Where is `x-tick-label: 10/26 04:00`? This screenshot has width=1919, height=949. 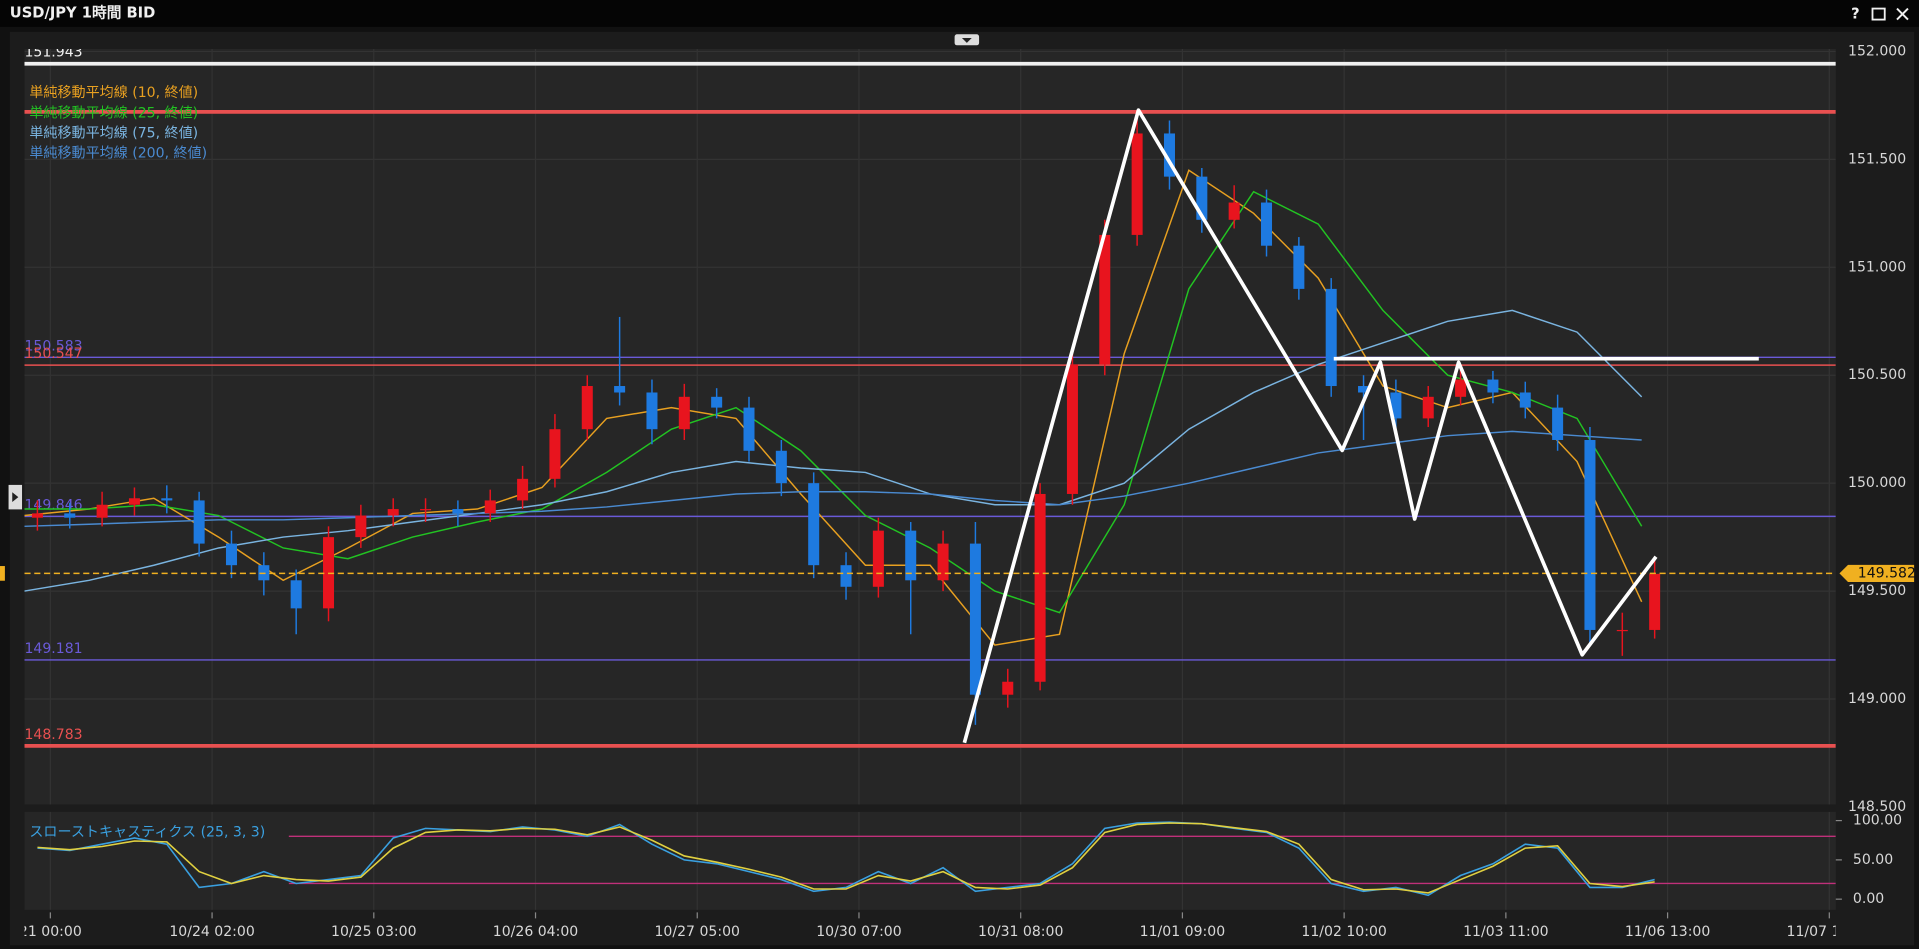 x-tick-label: 10/26 04:00 is located at coordinates (536, 932).